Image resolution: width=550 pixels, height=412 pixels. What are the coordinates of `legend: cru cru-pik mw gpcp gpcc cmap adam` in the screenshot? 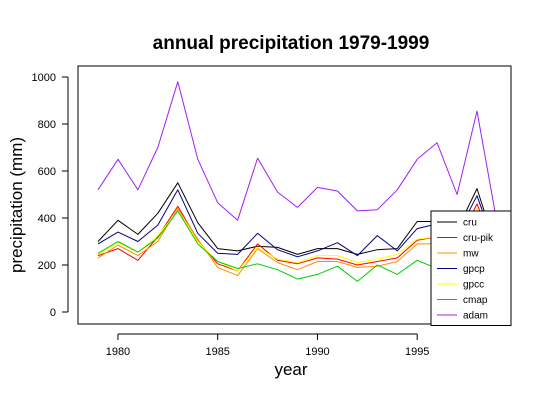 It's located at (471, 268).